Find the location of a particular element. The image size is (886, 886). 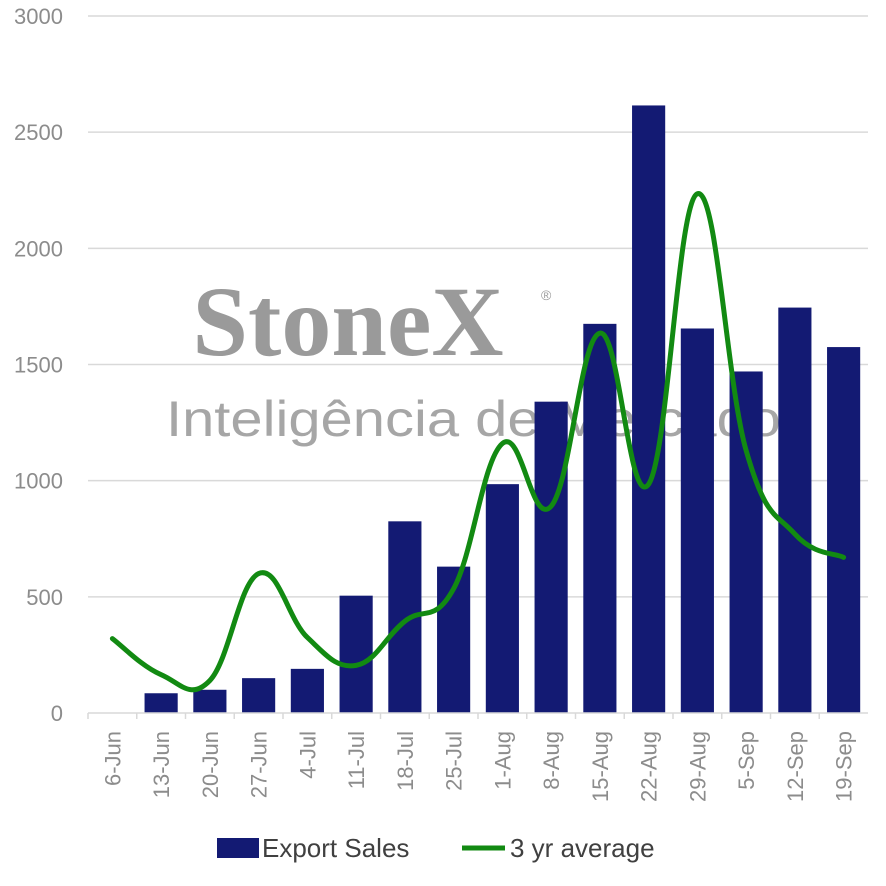

x-tick-label: 18-Jul is located at coordinates (405, 761).